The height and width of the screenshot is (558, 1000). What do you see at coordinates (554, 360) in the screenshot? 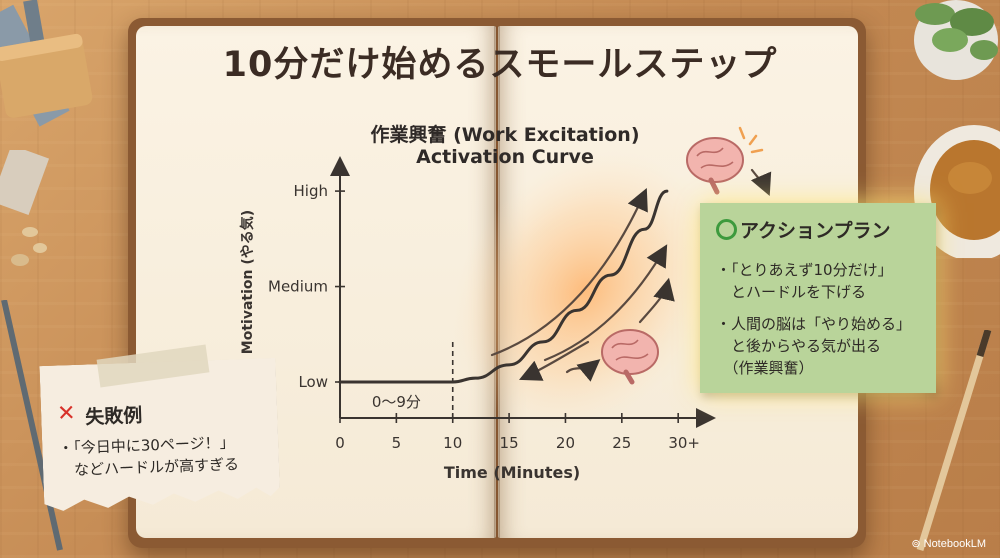
I see `motion-arrow-back` at bounding box center [554, 360].